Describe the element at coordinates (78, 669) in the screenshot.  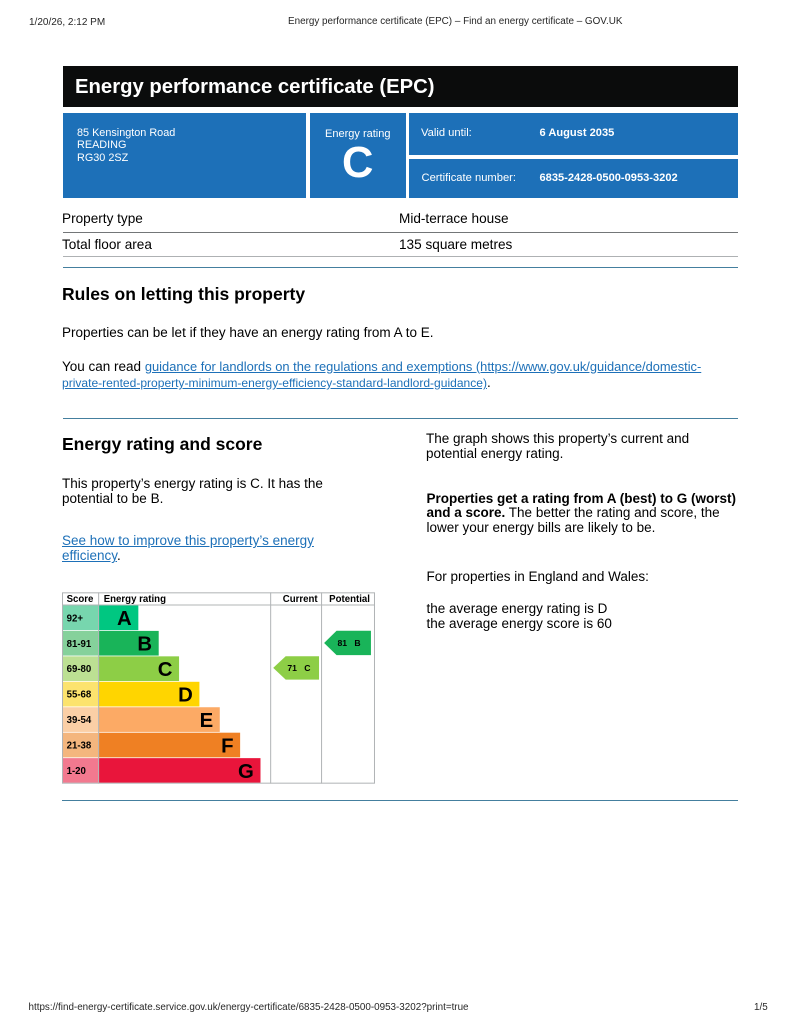
I see `svg-text: 69-80` at that location.